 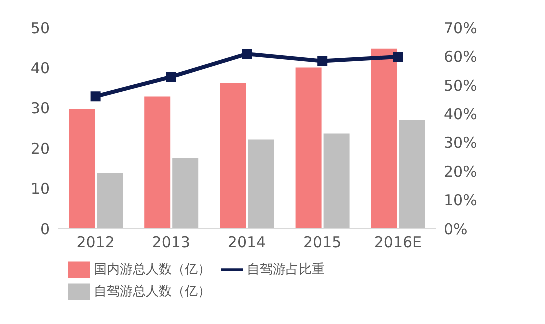 I want to click on y-tick-label: 50, so click(x=40, y=28).